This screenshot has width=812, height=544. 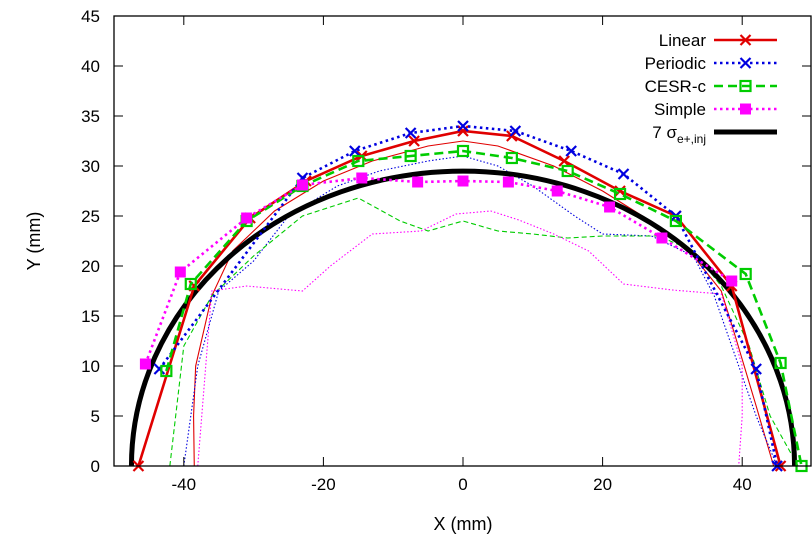 I want to click on y-tick-label: 10, so click(x=90, y=366).